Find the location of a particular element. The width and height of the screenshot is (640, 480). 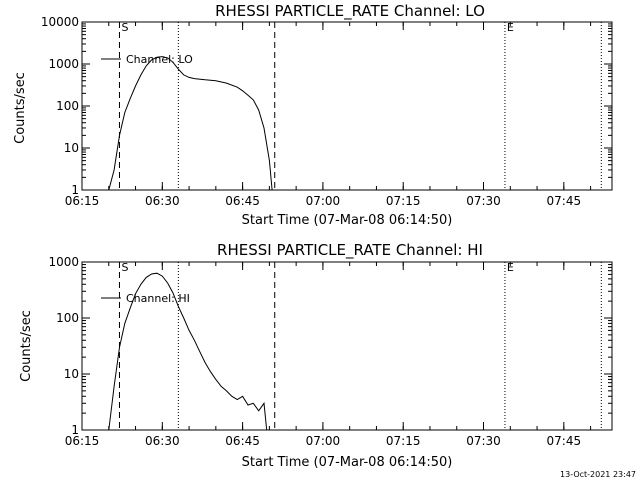

panel-lo-series-line is located at coordinates (190, 123).